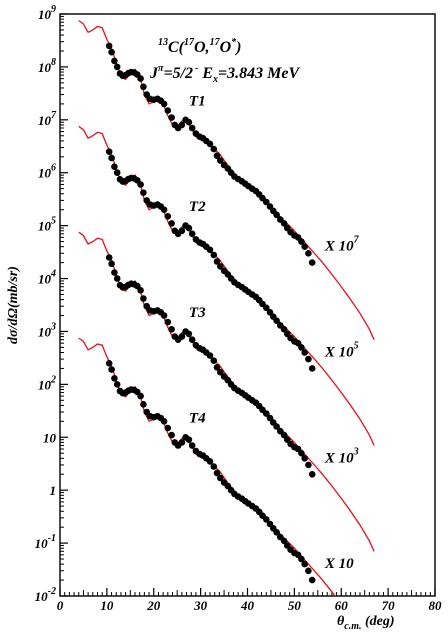 Image resolution: width=448 pixels, height=639 pixels. What do you see at coordinates (197, 419) in the screenshot?
I see `series-label-t4: T4` at bounding box center [197, 419].